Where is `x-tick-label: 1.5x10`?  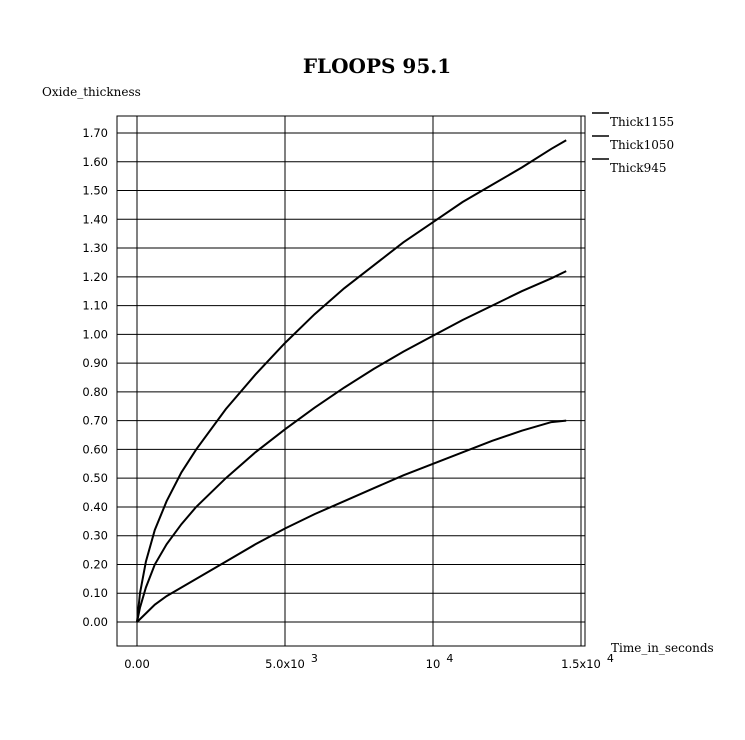 x-tick-label: 1.5x10 is located at coordinates (581, 664).